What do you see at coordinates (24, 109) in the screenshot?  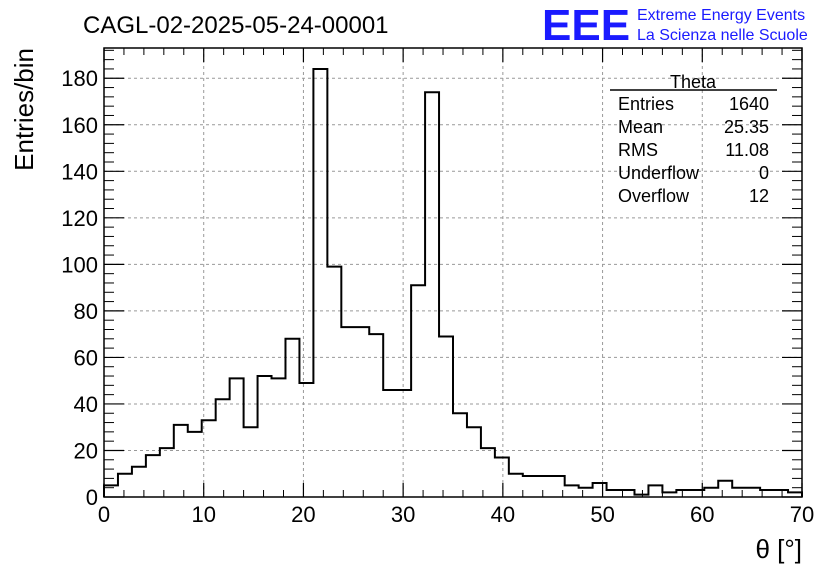 I see `y-axis-label: Entries/bin` at bounding box center [24, 109].